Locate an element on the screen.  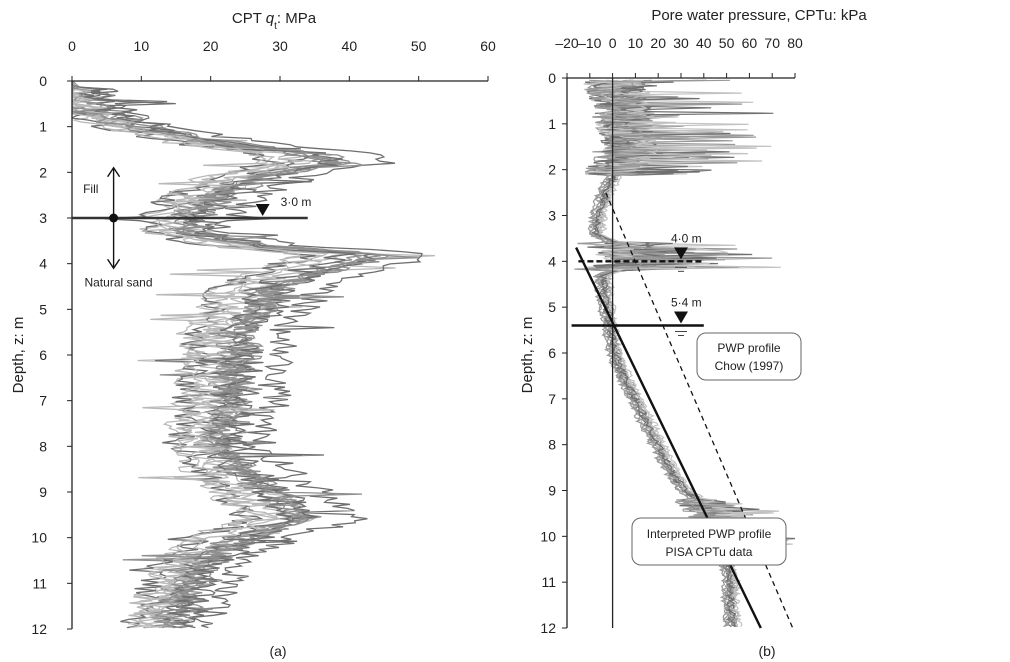
chart-b-x-tick-label: 10 is located at coordinates (636, 43).